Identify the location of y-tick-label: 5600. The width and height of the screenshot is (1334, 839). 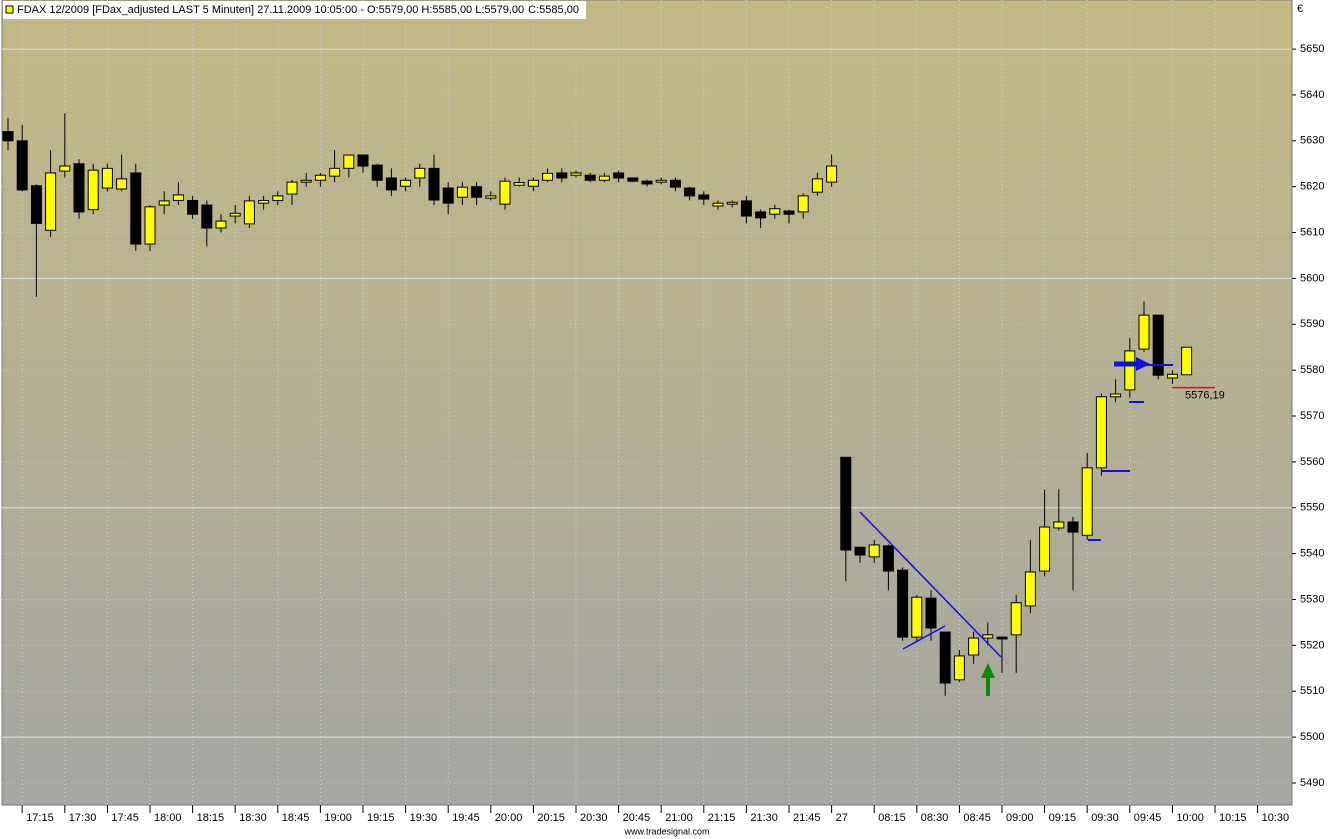
(1312, 278).